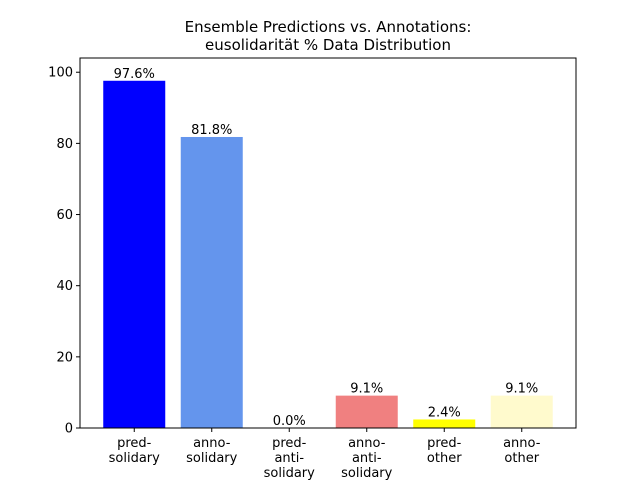 This screenshot has width=640, height=480. Describe the element at coordinates (367, 458) in the screenshot. I see `x-tick-label-3: anno-anti-solidary` at that location.